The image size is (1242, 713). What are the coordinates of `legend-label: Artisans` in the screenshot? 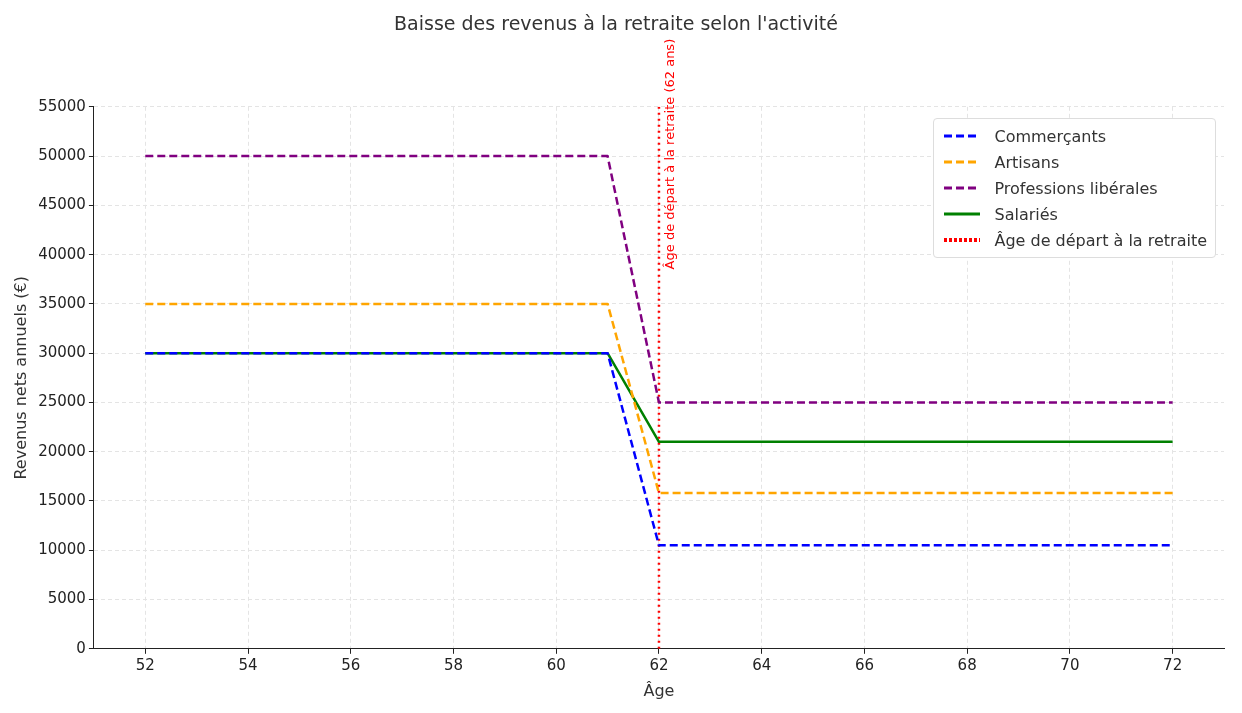 It's located at (1027, 162).